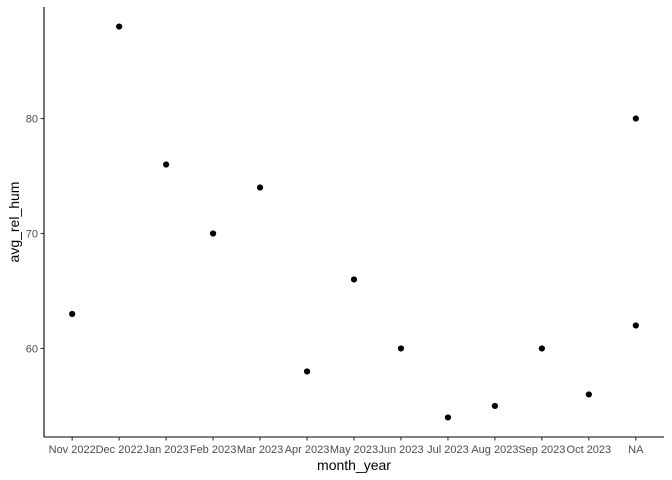 The width and height of the screenshot is (672, 480). What do you see at coordinates (32, 349) in the screenshot?
I see `y-tick-label: 60` at bounding box center [32, 349].